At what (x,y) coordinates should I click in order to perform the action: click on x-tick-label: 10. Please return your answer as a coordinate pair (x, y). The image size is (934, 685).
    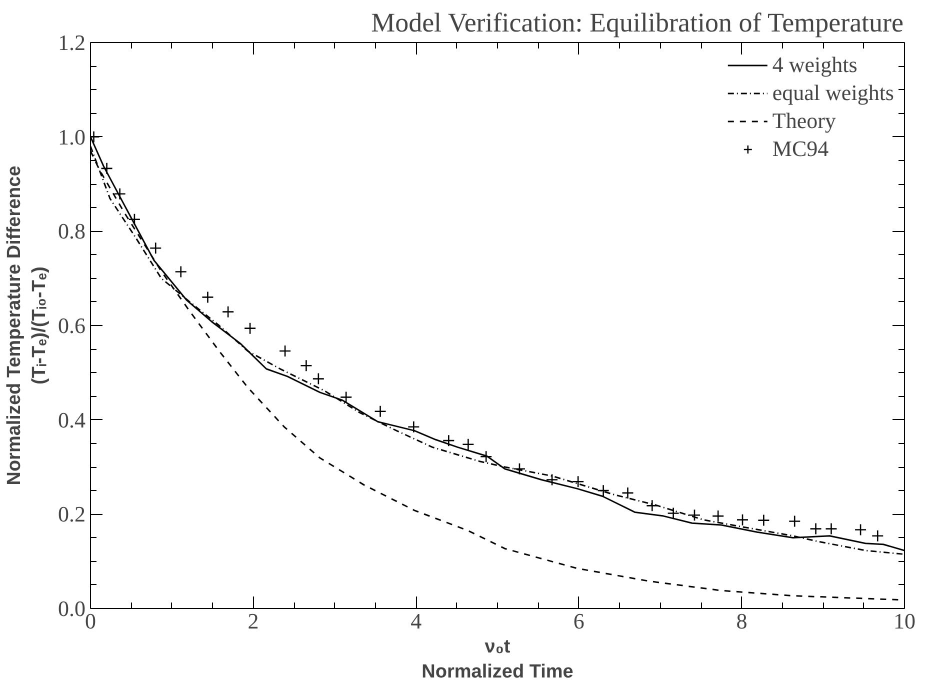
    Looking at the image, I should click on (905, 621).